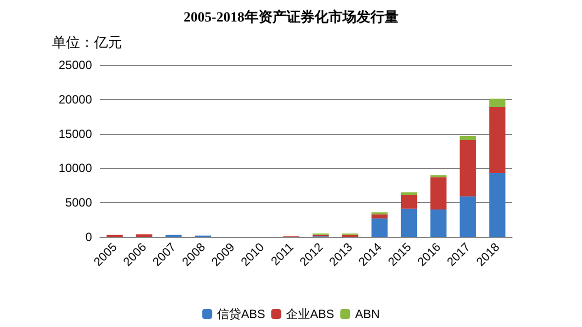 The height and width of the screenshot is (327, 582). I want to click on y-tick-label: 0, so click(88, 237).